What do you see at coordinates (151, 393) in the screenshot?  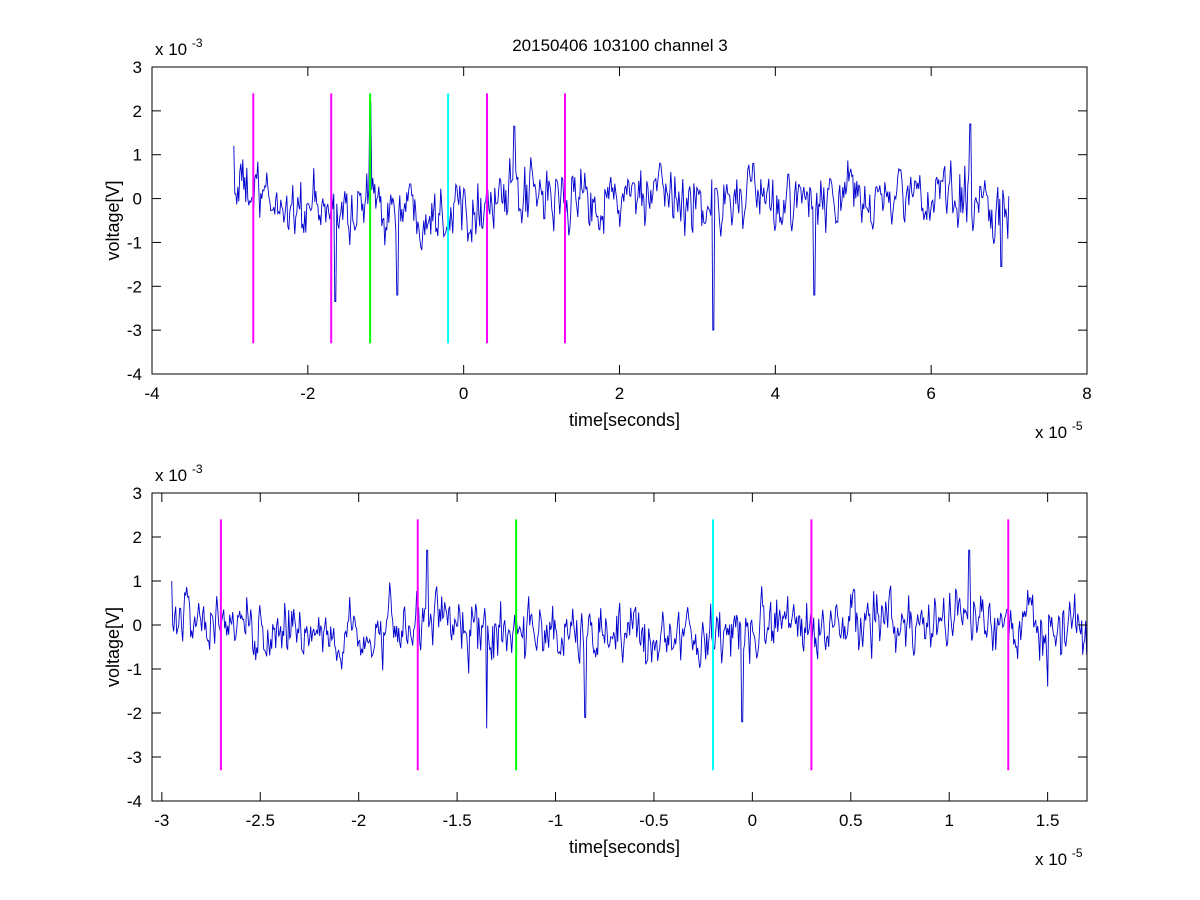 I see `x-tick-label: -4` at bounding box center [151, 393].